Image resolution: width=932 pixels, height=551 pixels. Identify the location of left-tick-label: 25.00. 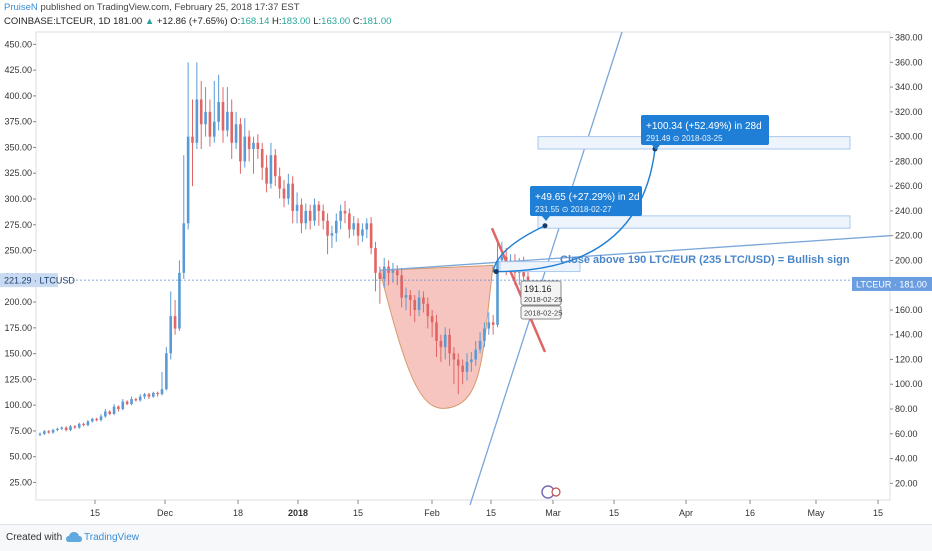
(20, 482).